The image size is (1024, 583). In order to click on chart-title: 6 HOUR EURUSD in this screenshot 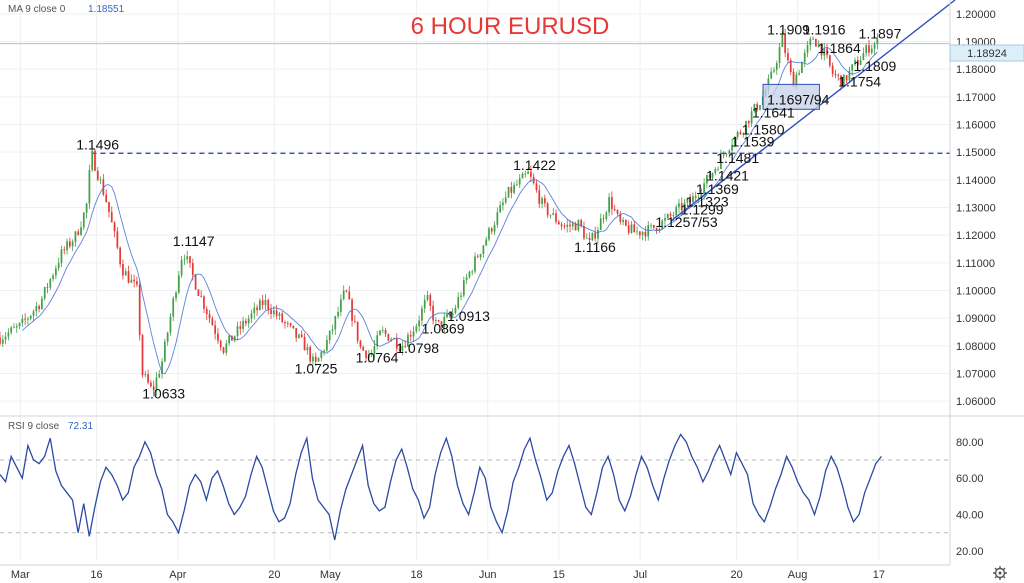, I will do `click(510, 26)`.